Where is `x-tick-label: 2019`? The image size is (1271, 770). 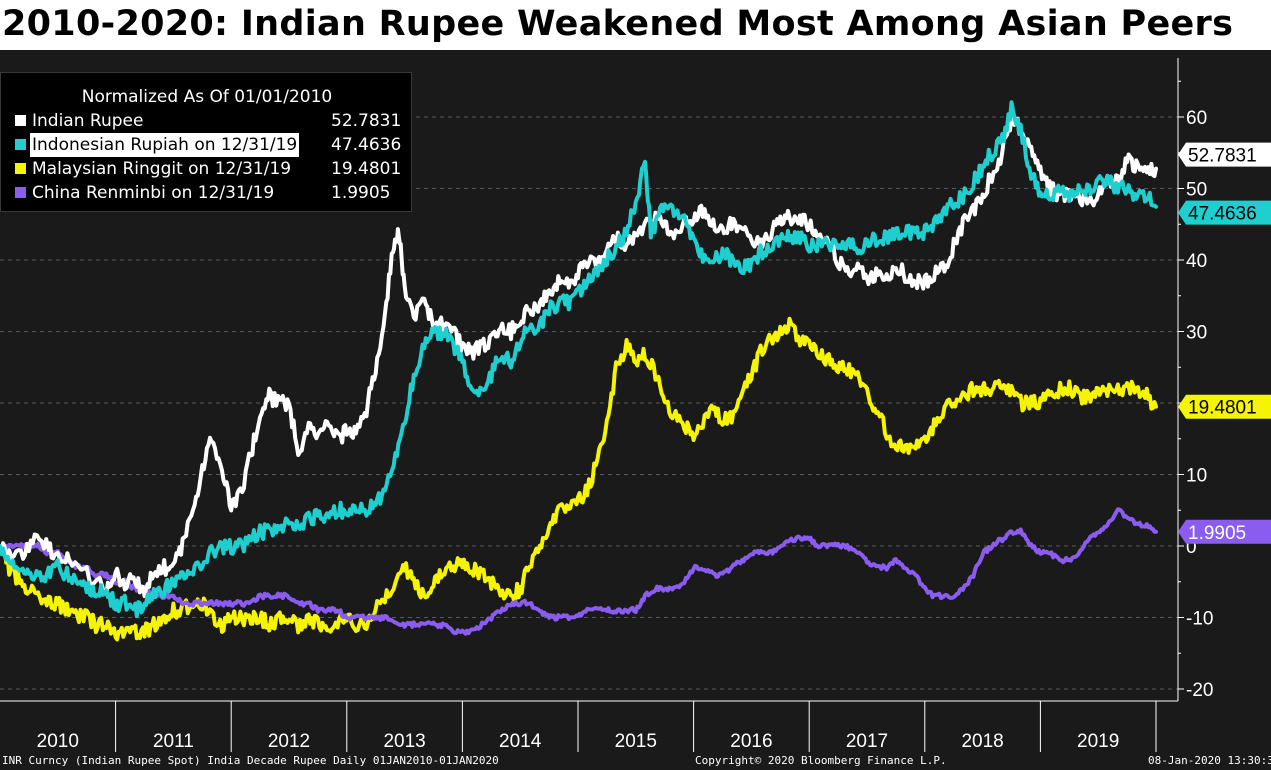 x-tick-label: 2019 is located at coordinates (1098, 741).